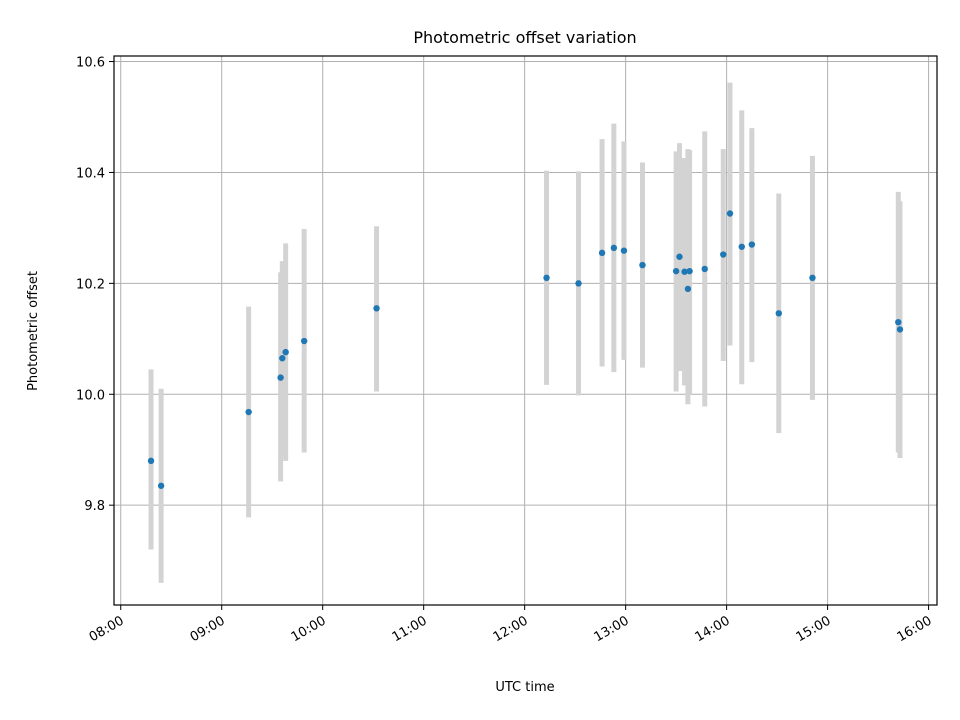 The height and width of the screenshot is (720, 960). What do you see at coordinates (524, 37) in the screenshot?
I see `chart-title: Photometric offset variation` at bounding box center [524, 37].